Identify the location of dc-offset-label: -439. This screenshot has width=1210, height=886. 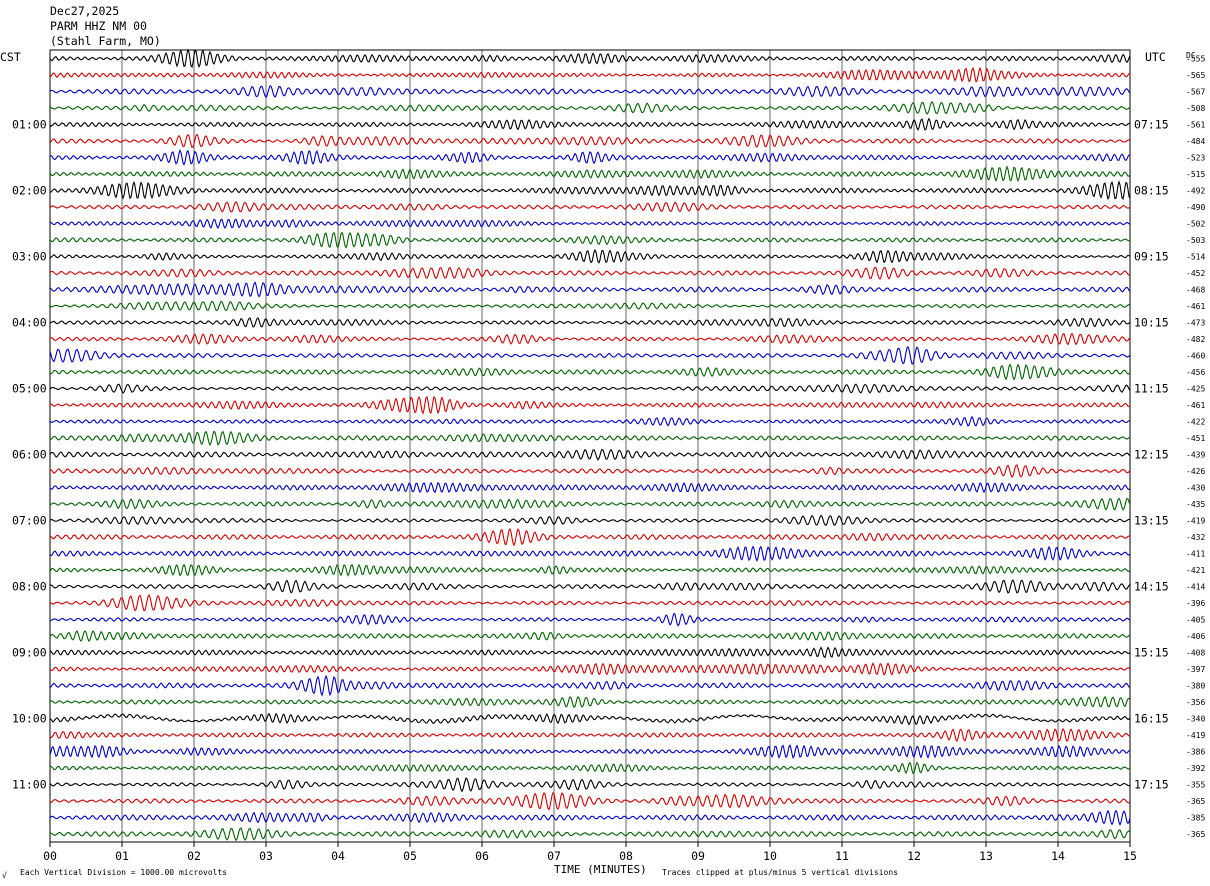
(1195, 455).